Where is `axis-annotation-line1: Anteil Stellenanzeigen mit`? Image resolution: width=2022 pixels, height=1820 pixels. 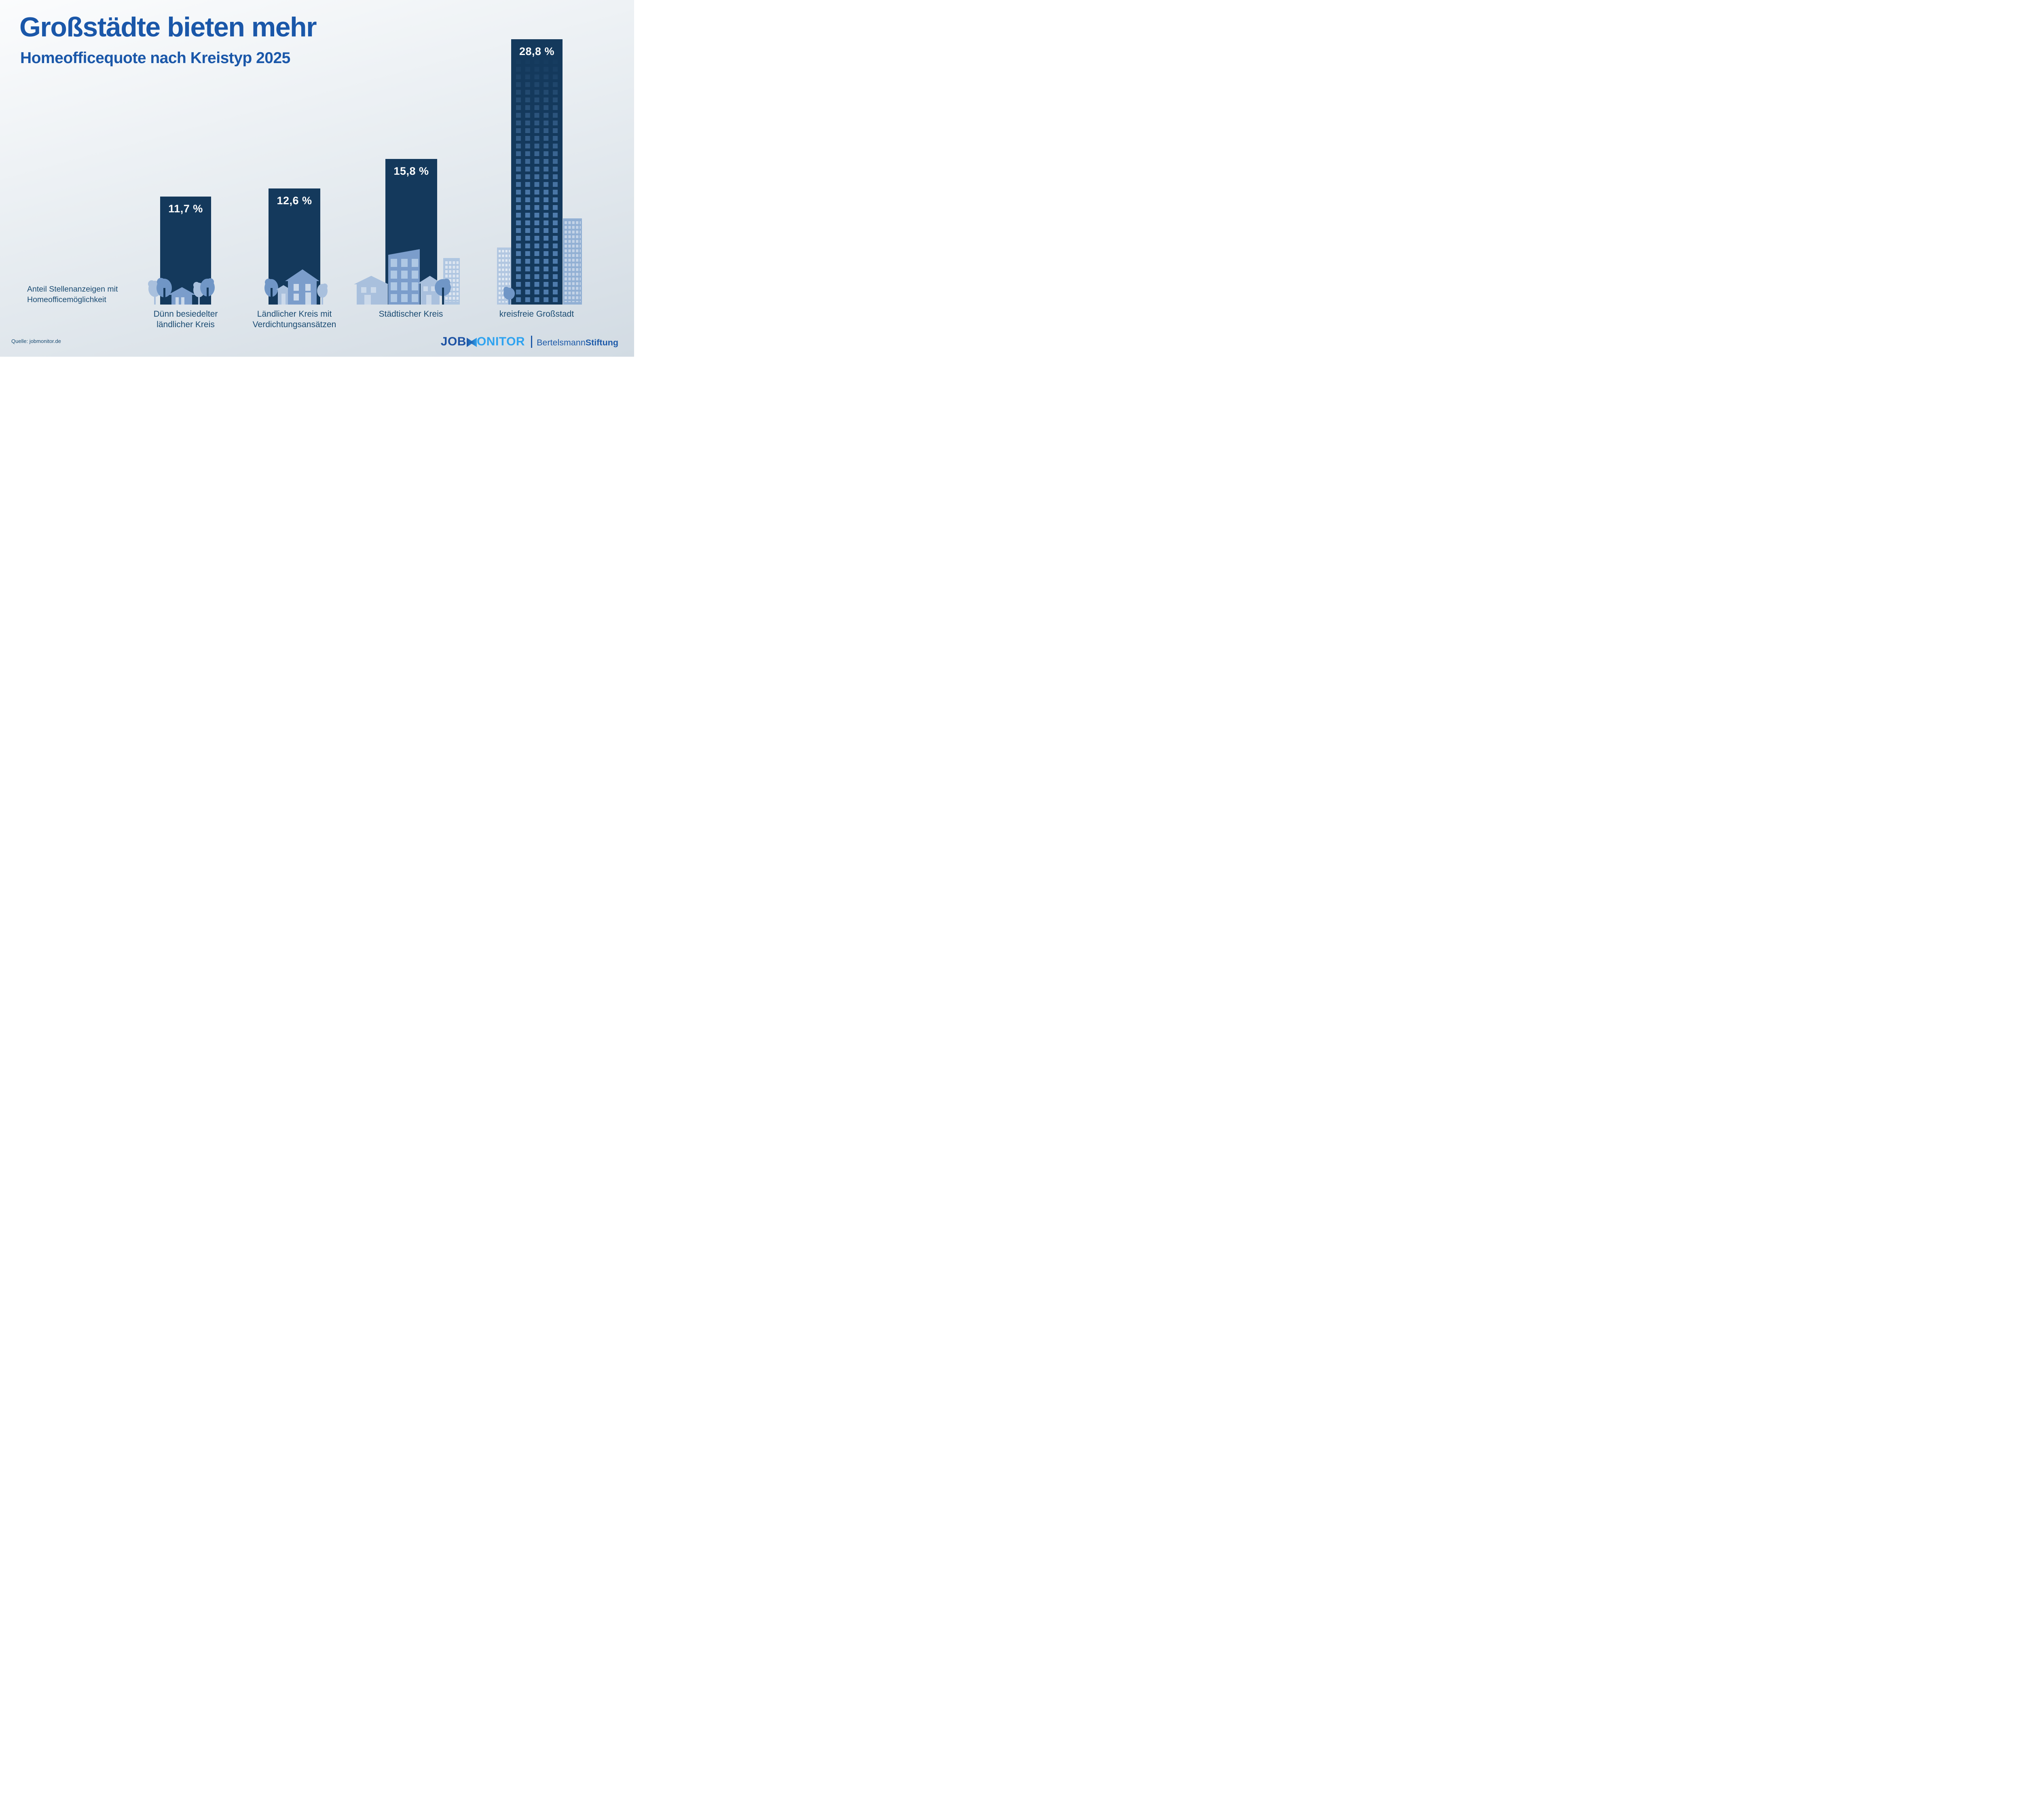 axis-annotation-line1: Anteil Stellenanzeigen mit is located at coordinates (72, 289).